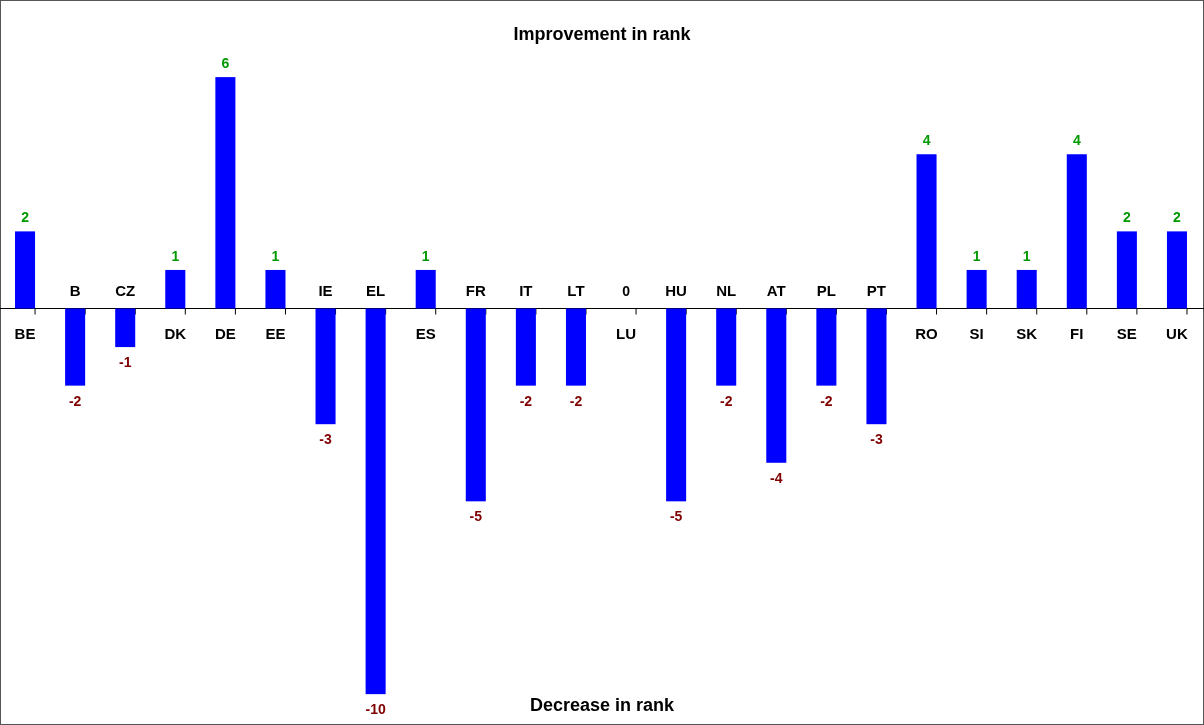 Image resolution: width=1204 pixels, height=725 pixels. What do you see at coordinates (125, 290) in the screenshot?
I see `x-tick-label: CZ` at bounding box center [125, 290].